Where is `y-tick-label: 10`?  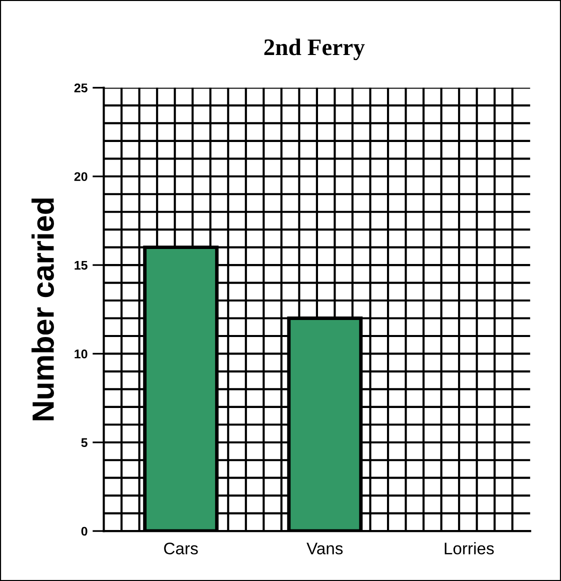 y-tick-label: 10 is located at coordinates (81, 354).